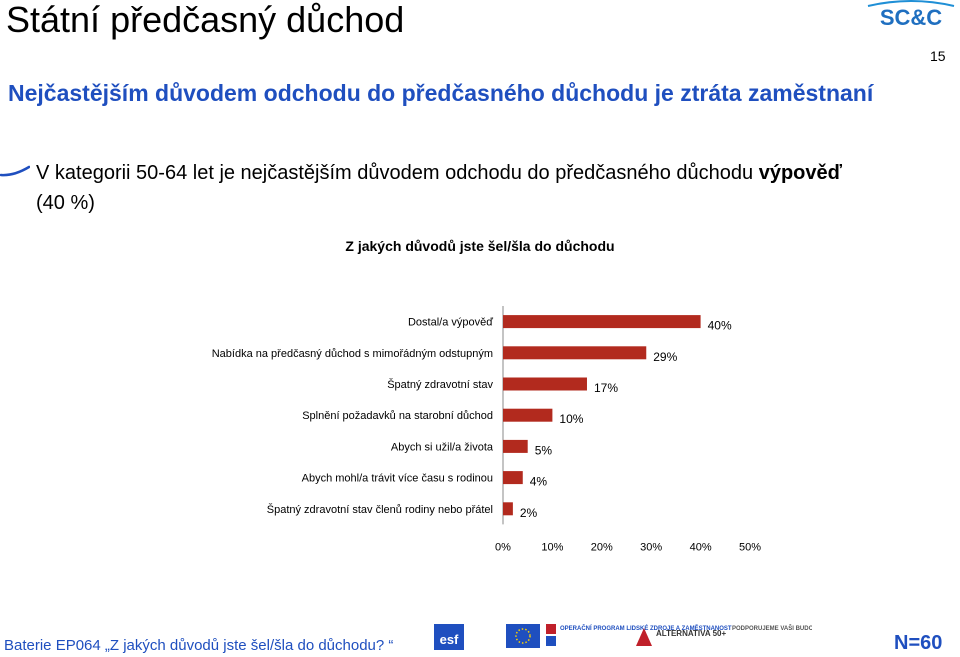 The width and height of the screenshot is (960, 657). Describe the element at coordinates (918, 643) in the screenshot. I see `sample-size: N=60` at that location.